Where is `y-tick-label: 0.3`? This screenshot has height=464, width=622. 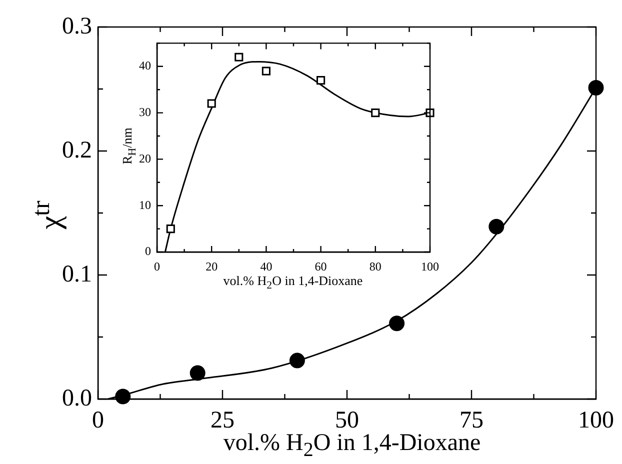
y-tick-label: 0.3 is located at coordinates (77, 26).